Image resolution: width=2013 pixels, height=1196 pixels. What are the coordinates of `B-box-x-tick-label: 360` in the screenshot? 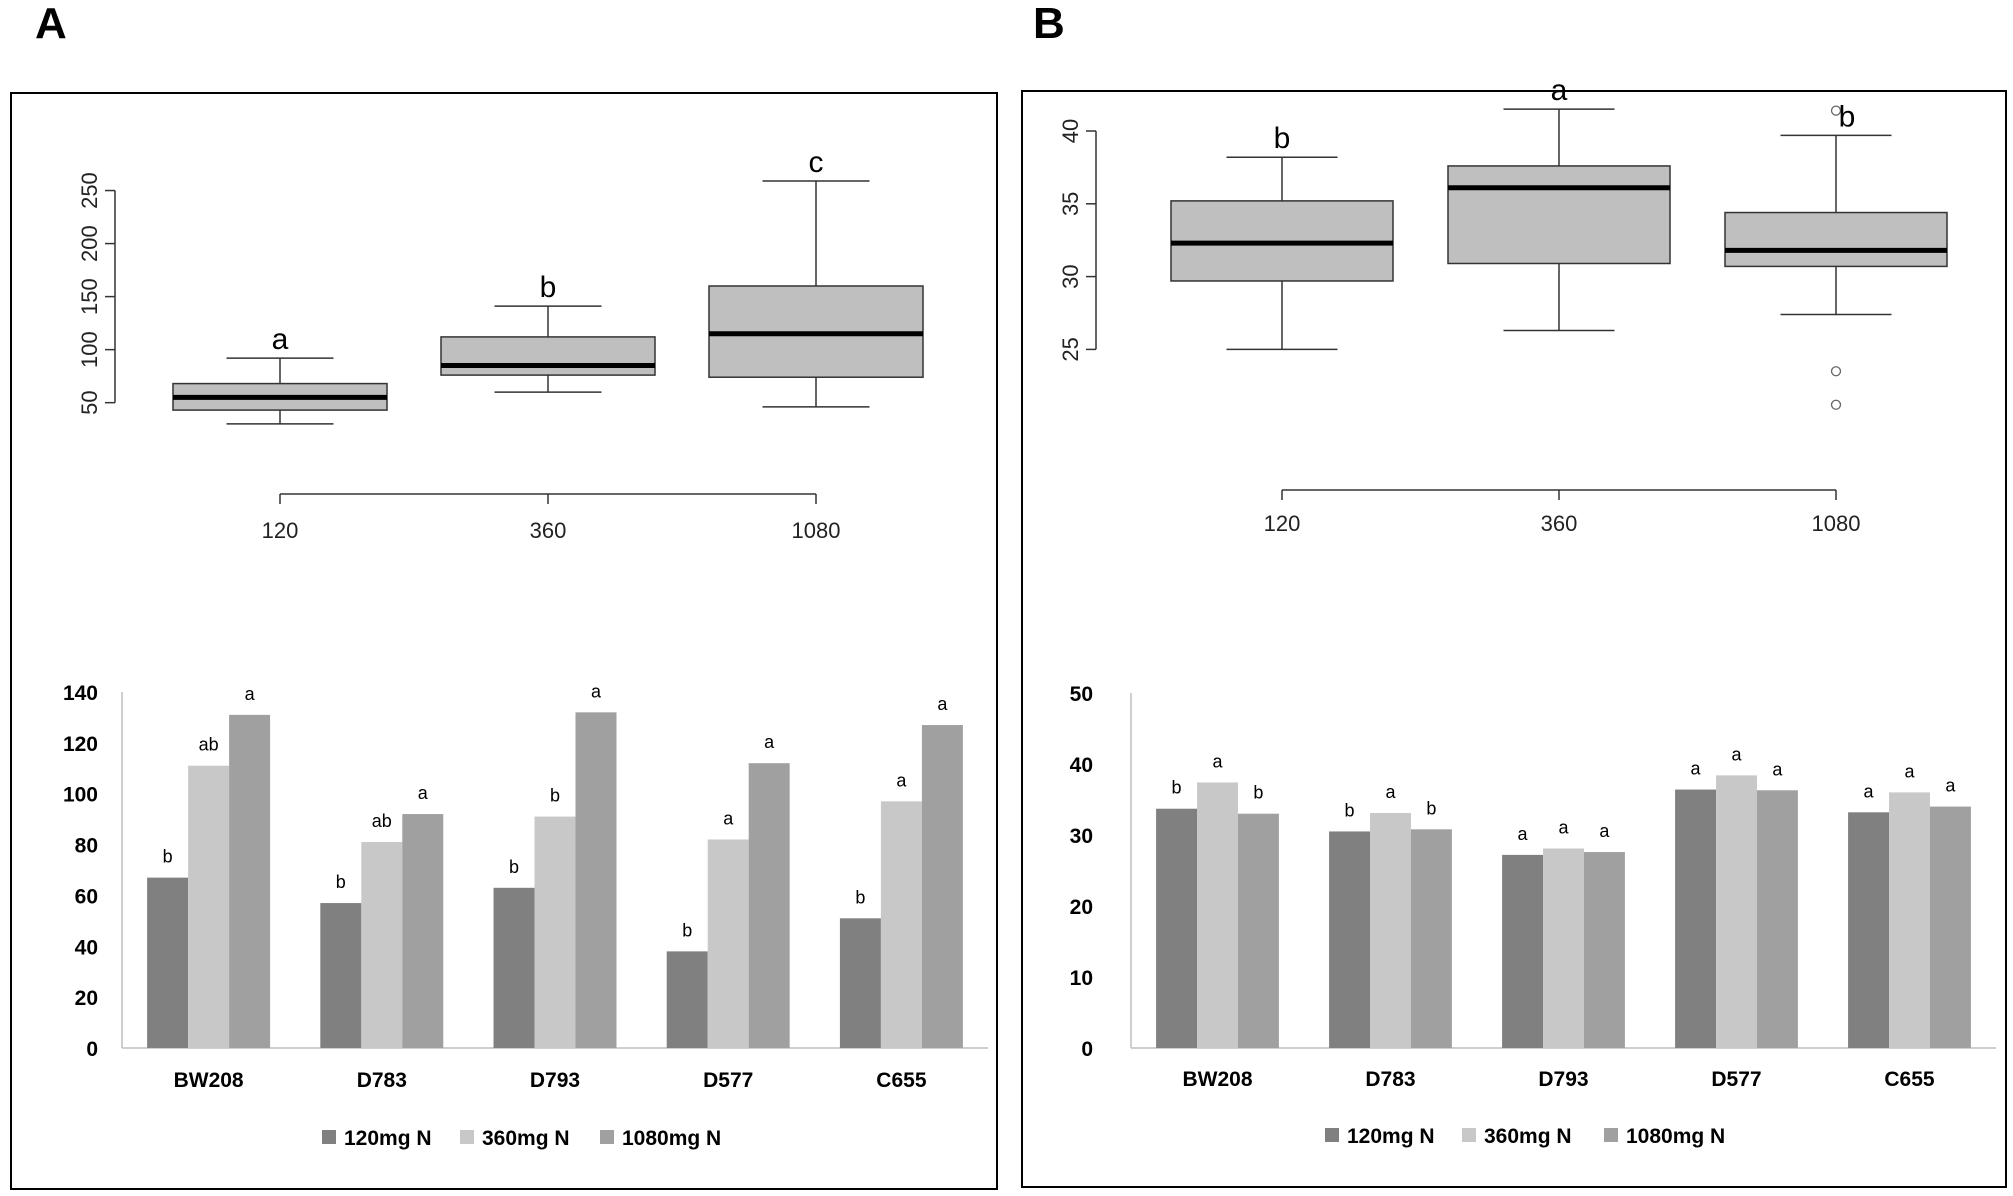 It's located at (1559, 523).